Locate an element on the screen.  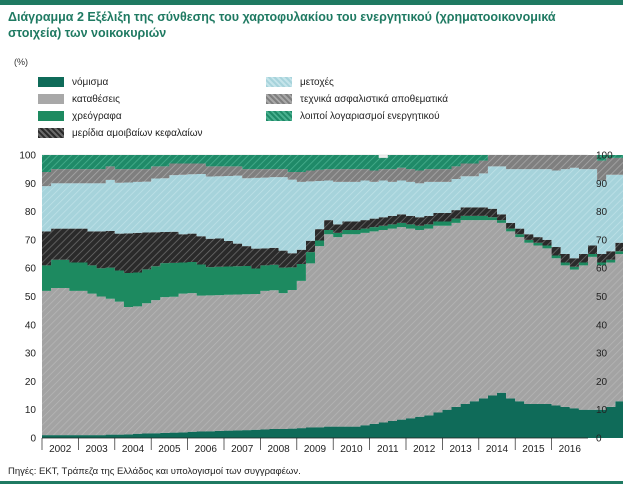
legend-label-deposits: καταθέσεις is located at coordinates (96, 99).